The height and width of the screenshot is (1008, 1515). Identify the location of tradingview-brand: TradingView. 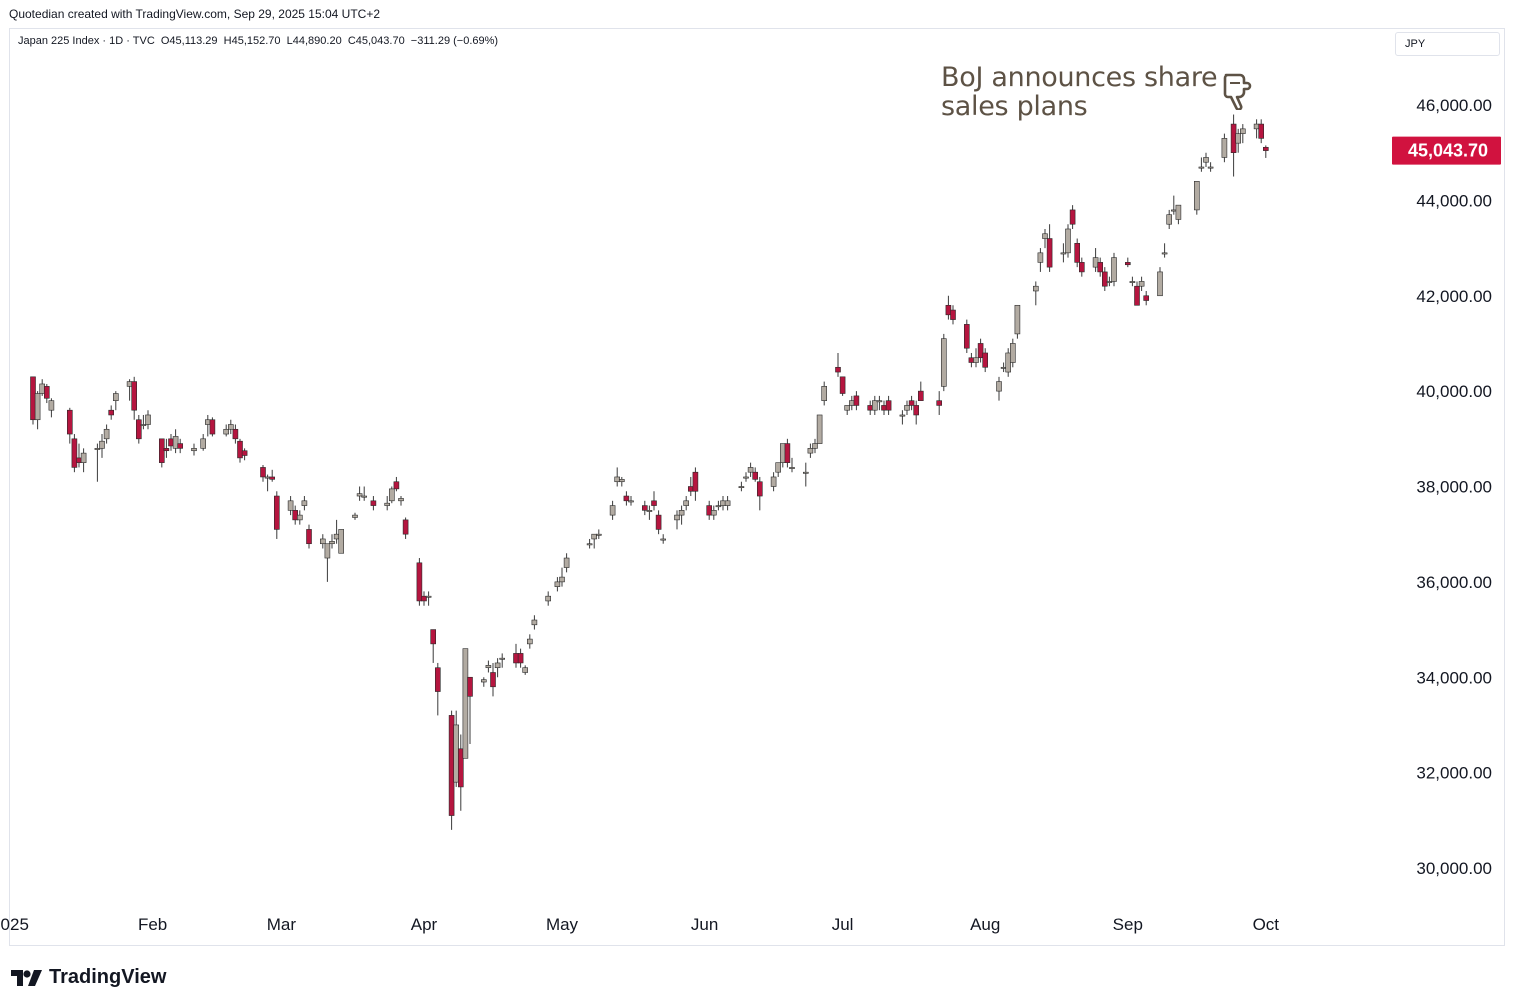
(88, 977).